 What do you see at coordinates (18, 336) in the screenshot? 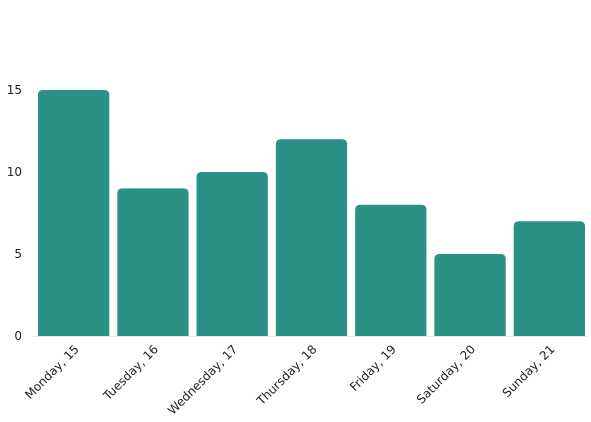
I see `y-tick-label: 0` at bounding box center [18, 336].